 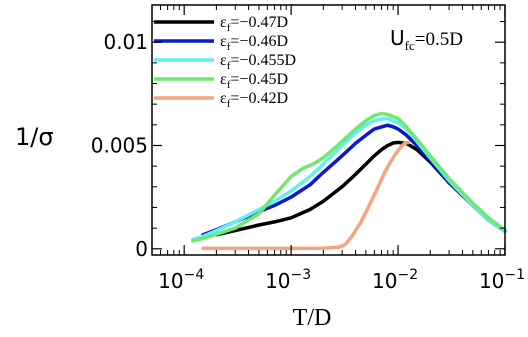 I want to click on legend-label-4: εf=−0.45D, so click(x=254, y=81).